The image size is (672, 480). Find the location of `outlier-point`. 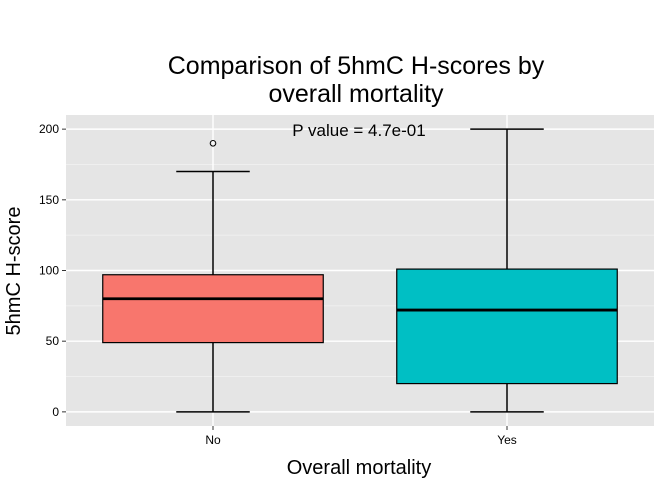

outlier-point is located at coordinates (213, 143).